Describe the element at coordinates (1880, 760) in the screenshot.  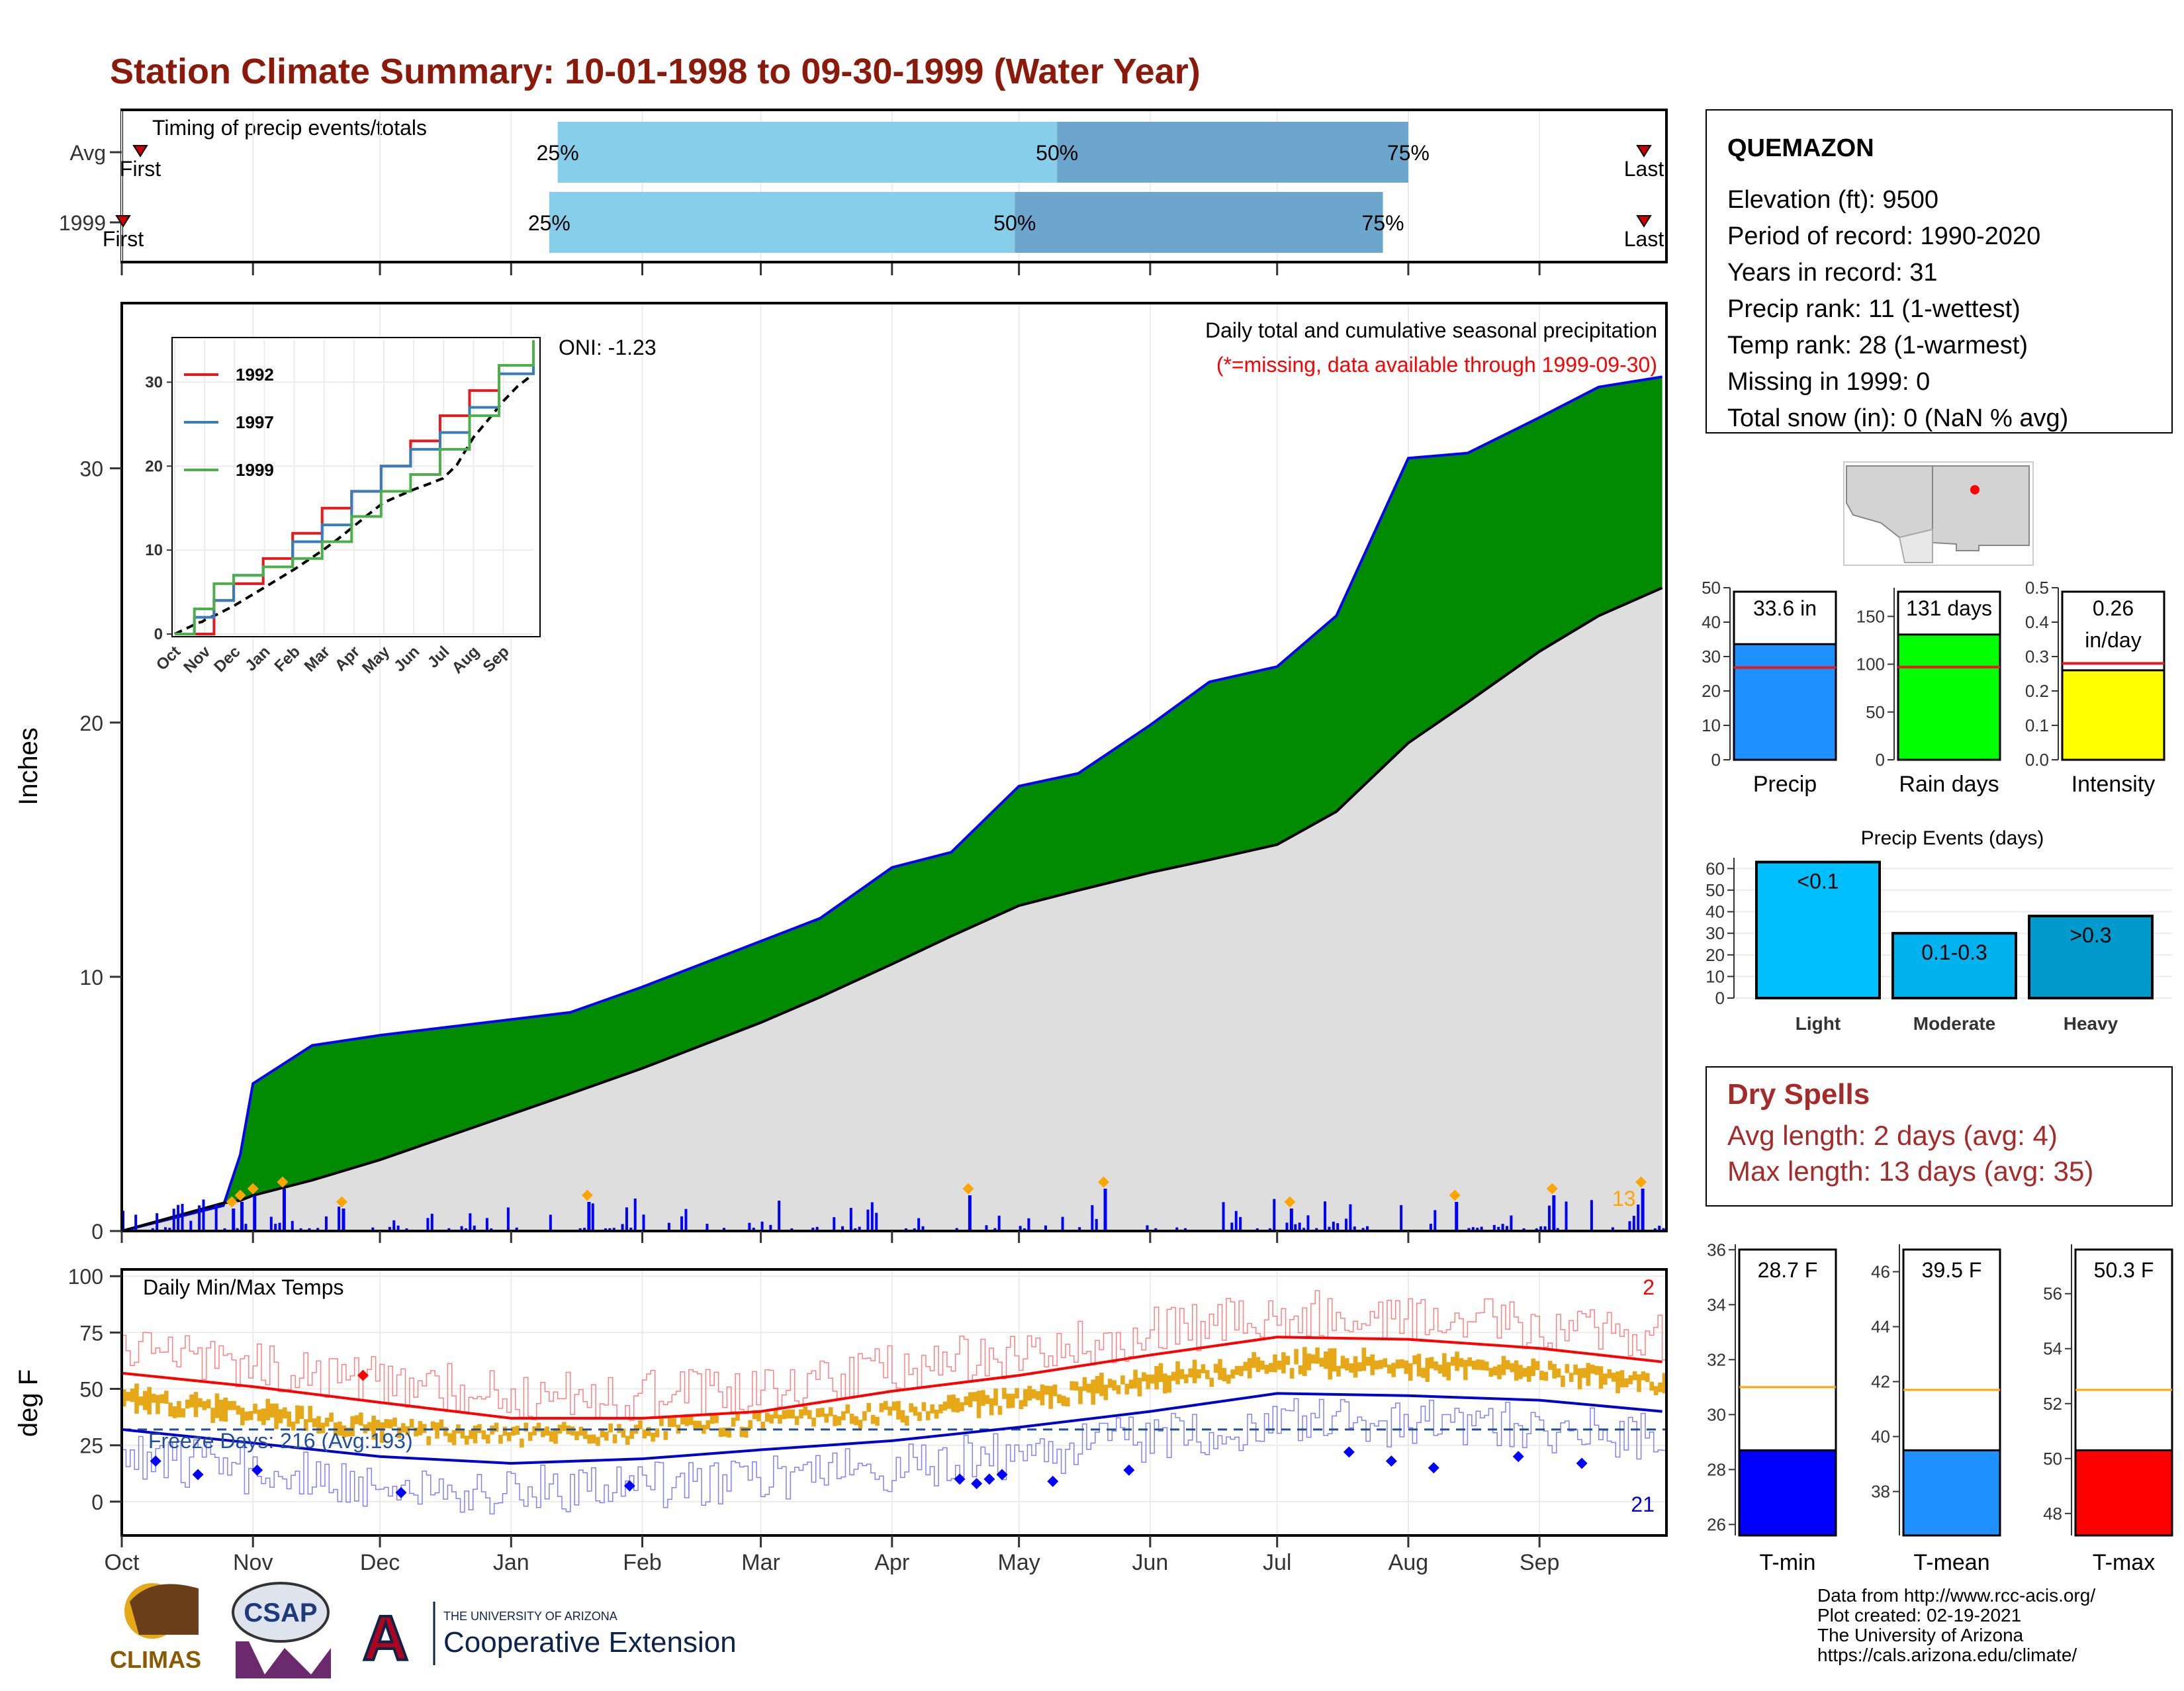
I see `mini-y-tick-label: 0` at that location.